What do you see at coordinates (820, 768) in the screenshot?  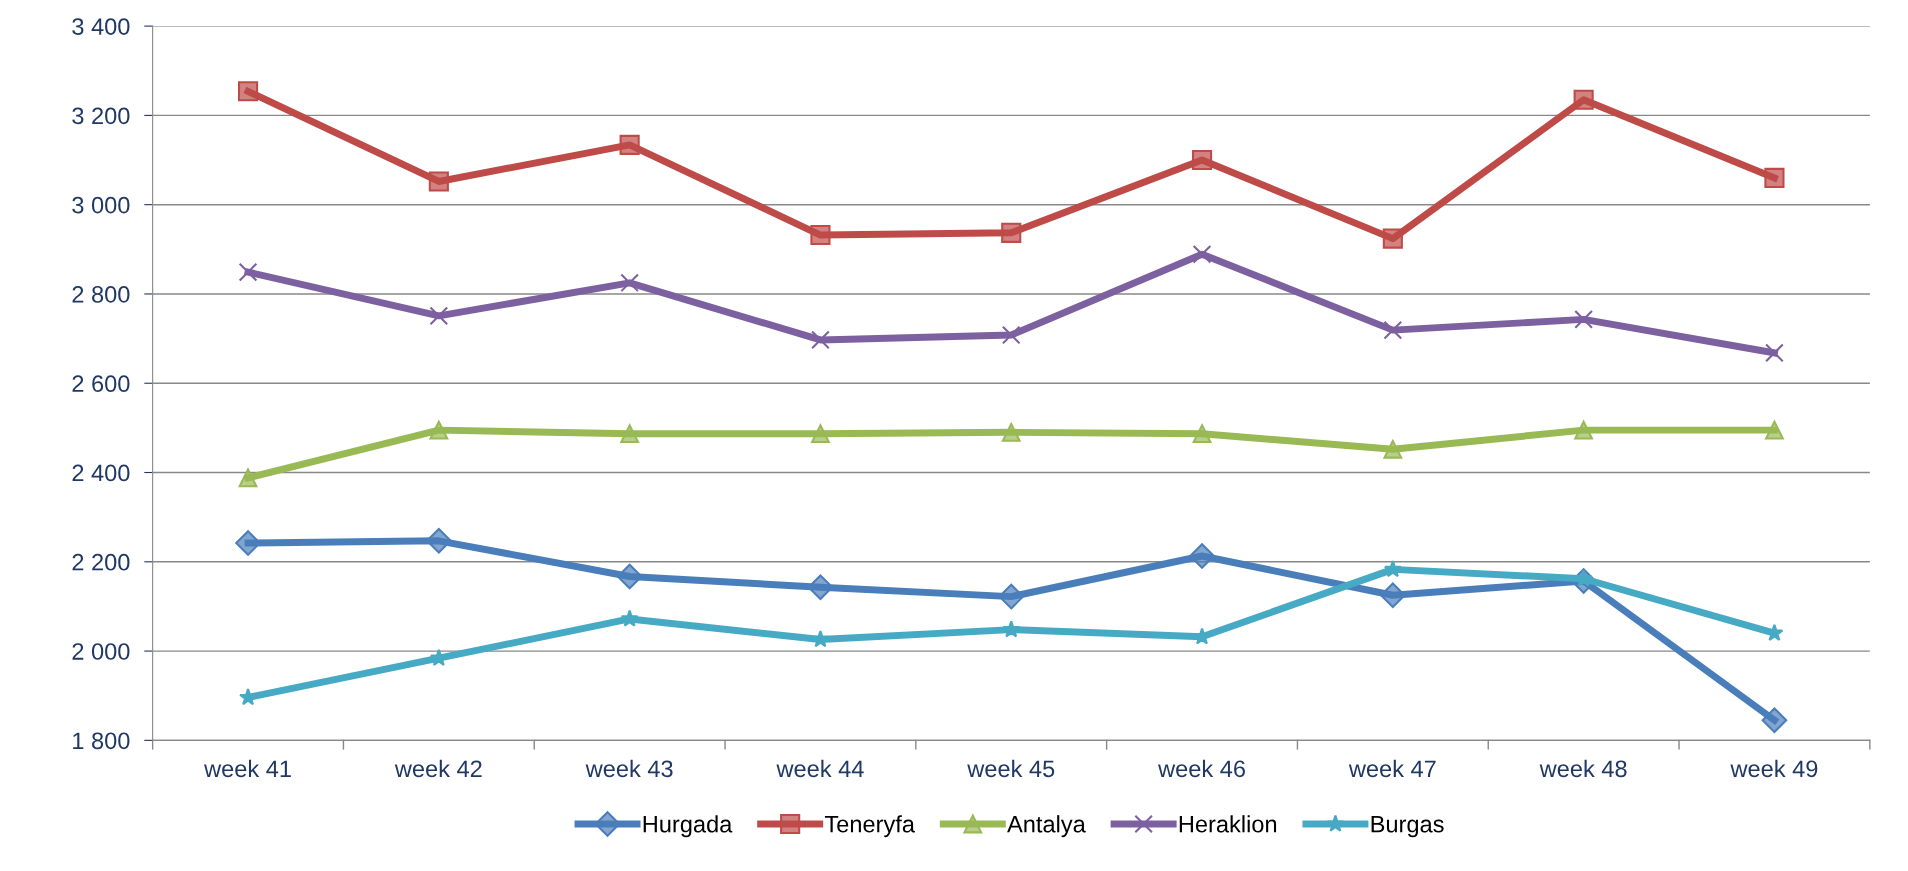 I see `x-tick-label: week 44` at bounding box center [820, 768].